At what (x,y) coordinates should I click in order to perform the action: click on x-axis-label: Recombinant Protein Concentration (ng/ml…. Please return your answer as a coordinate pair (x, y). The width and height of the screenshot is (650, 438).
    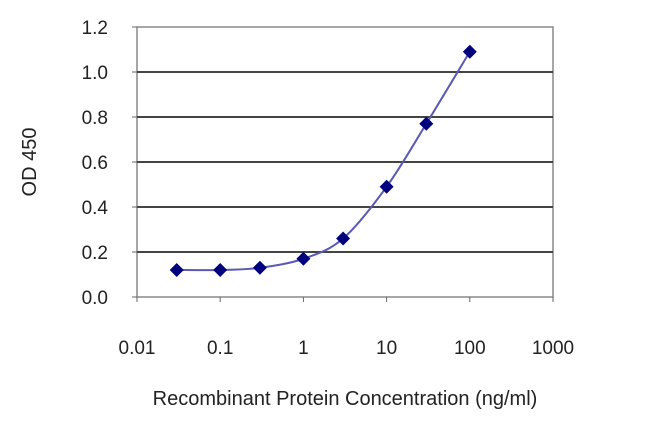
    Looking at the image, I should click on (345, 399).